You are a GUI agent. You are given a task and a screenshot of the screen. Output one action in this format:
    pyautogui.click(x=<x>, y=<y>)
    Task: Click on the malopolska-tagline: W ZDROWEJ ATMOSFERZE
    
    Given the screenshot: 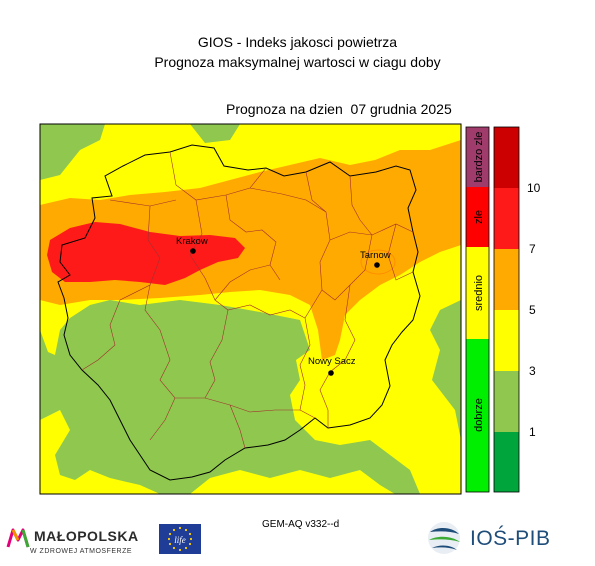 What is the action you would take?
    pyautogui.click(x=81, y=551)
    